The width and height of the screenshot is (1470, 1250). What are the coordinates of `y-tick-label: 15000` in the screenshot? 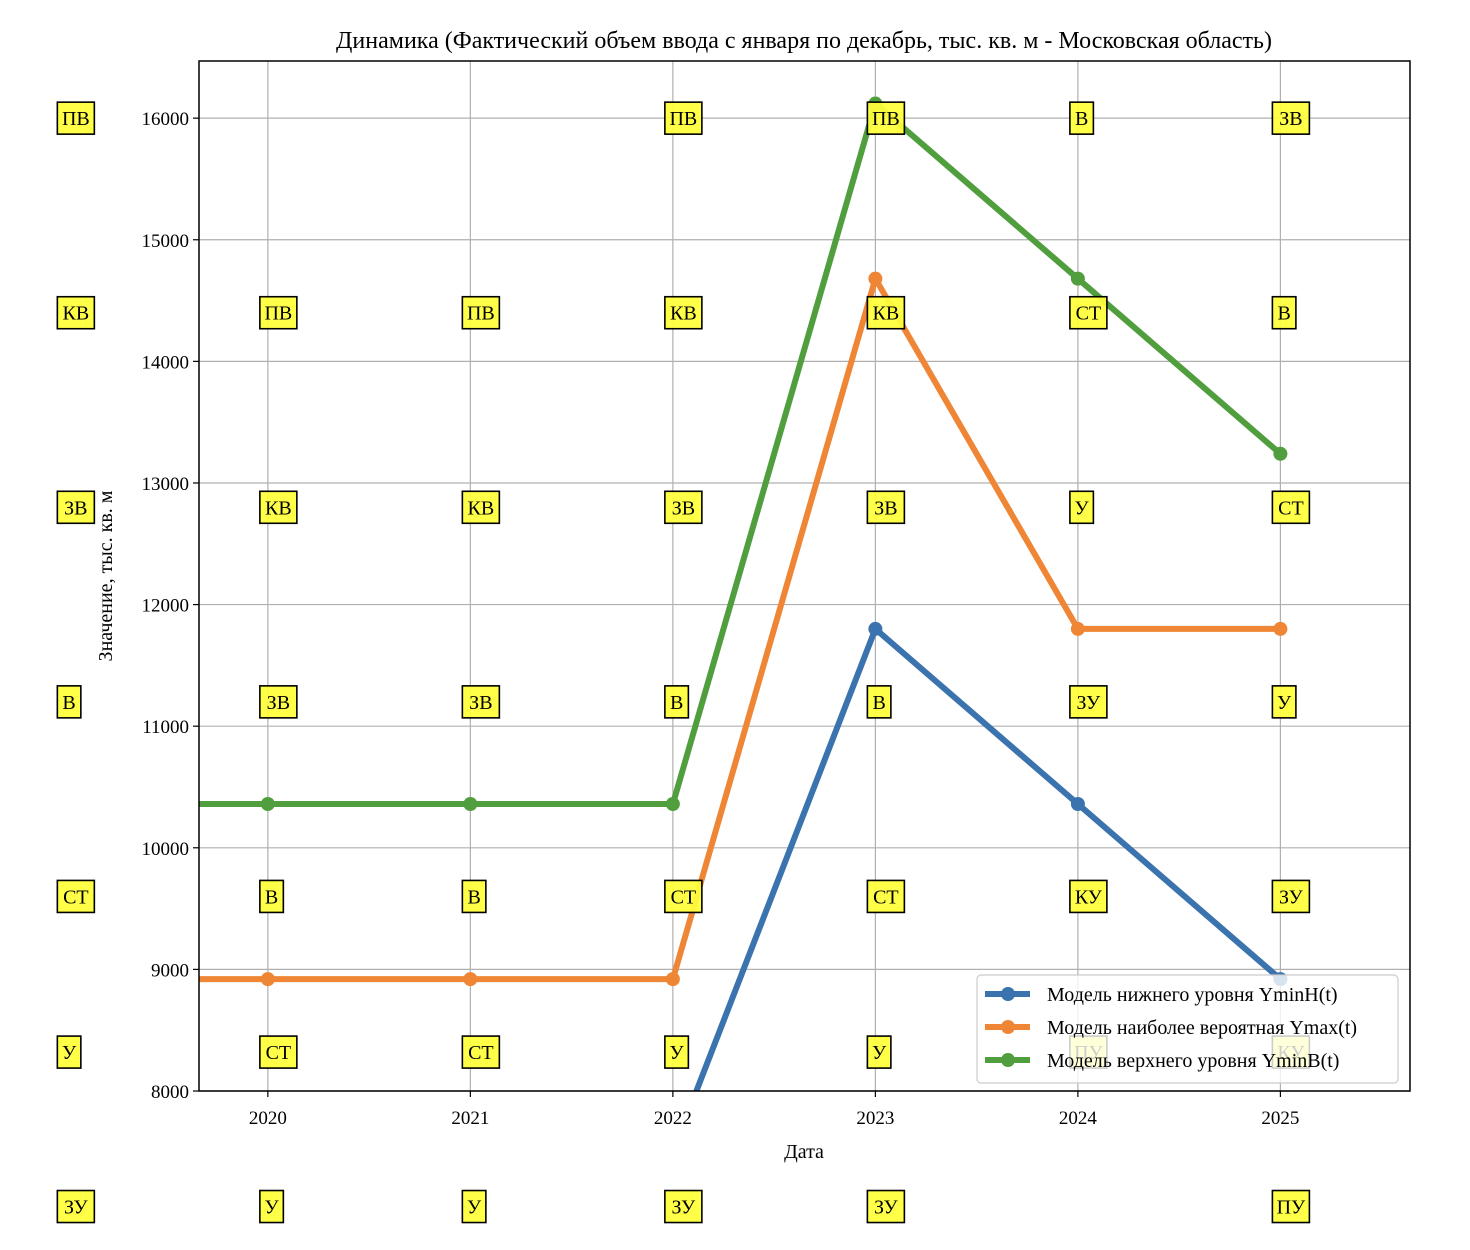 It's located at (166, 241).